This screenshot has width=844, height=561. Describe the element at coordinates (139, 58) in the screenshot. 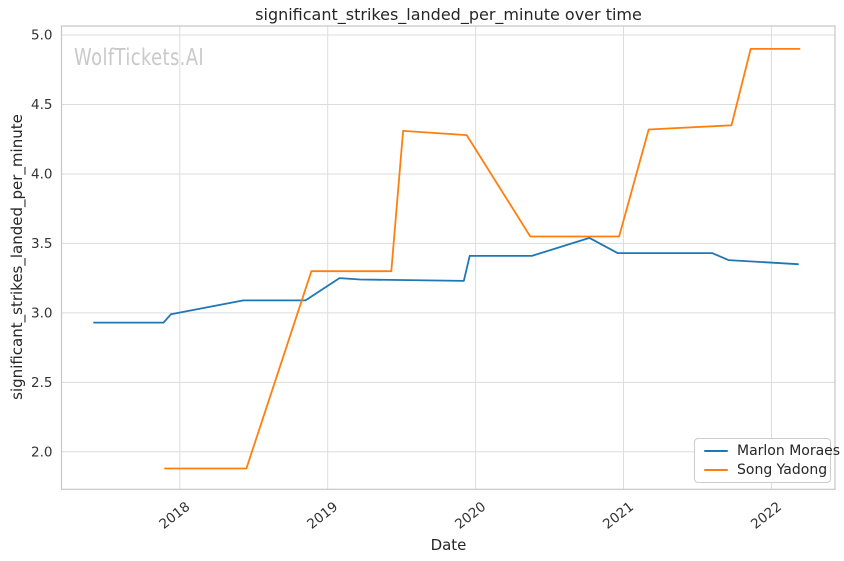

I see `watermark: WolfTickets.AI` at that location.